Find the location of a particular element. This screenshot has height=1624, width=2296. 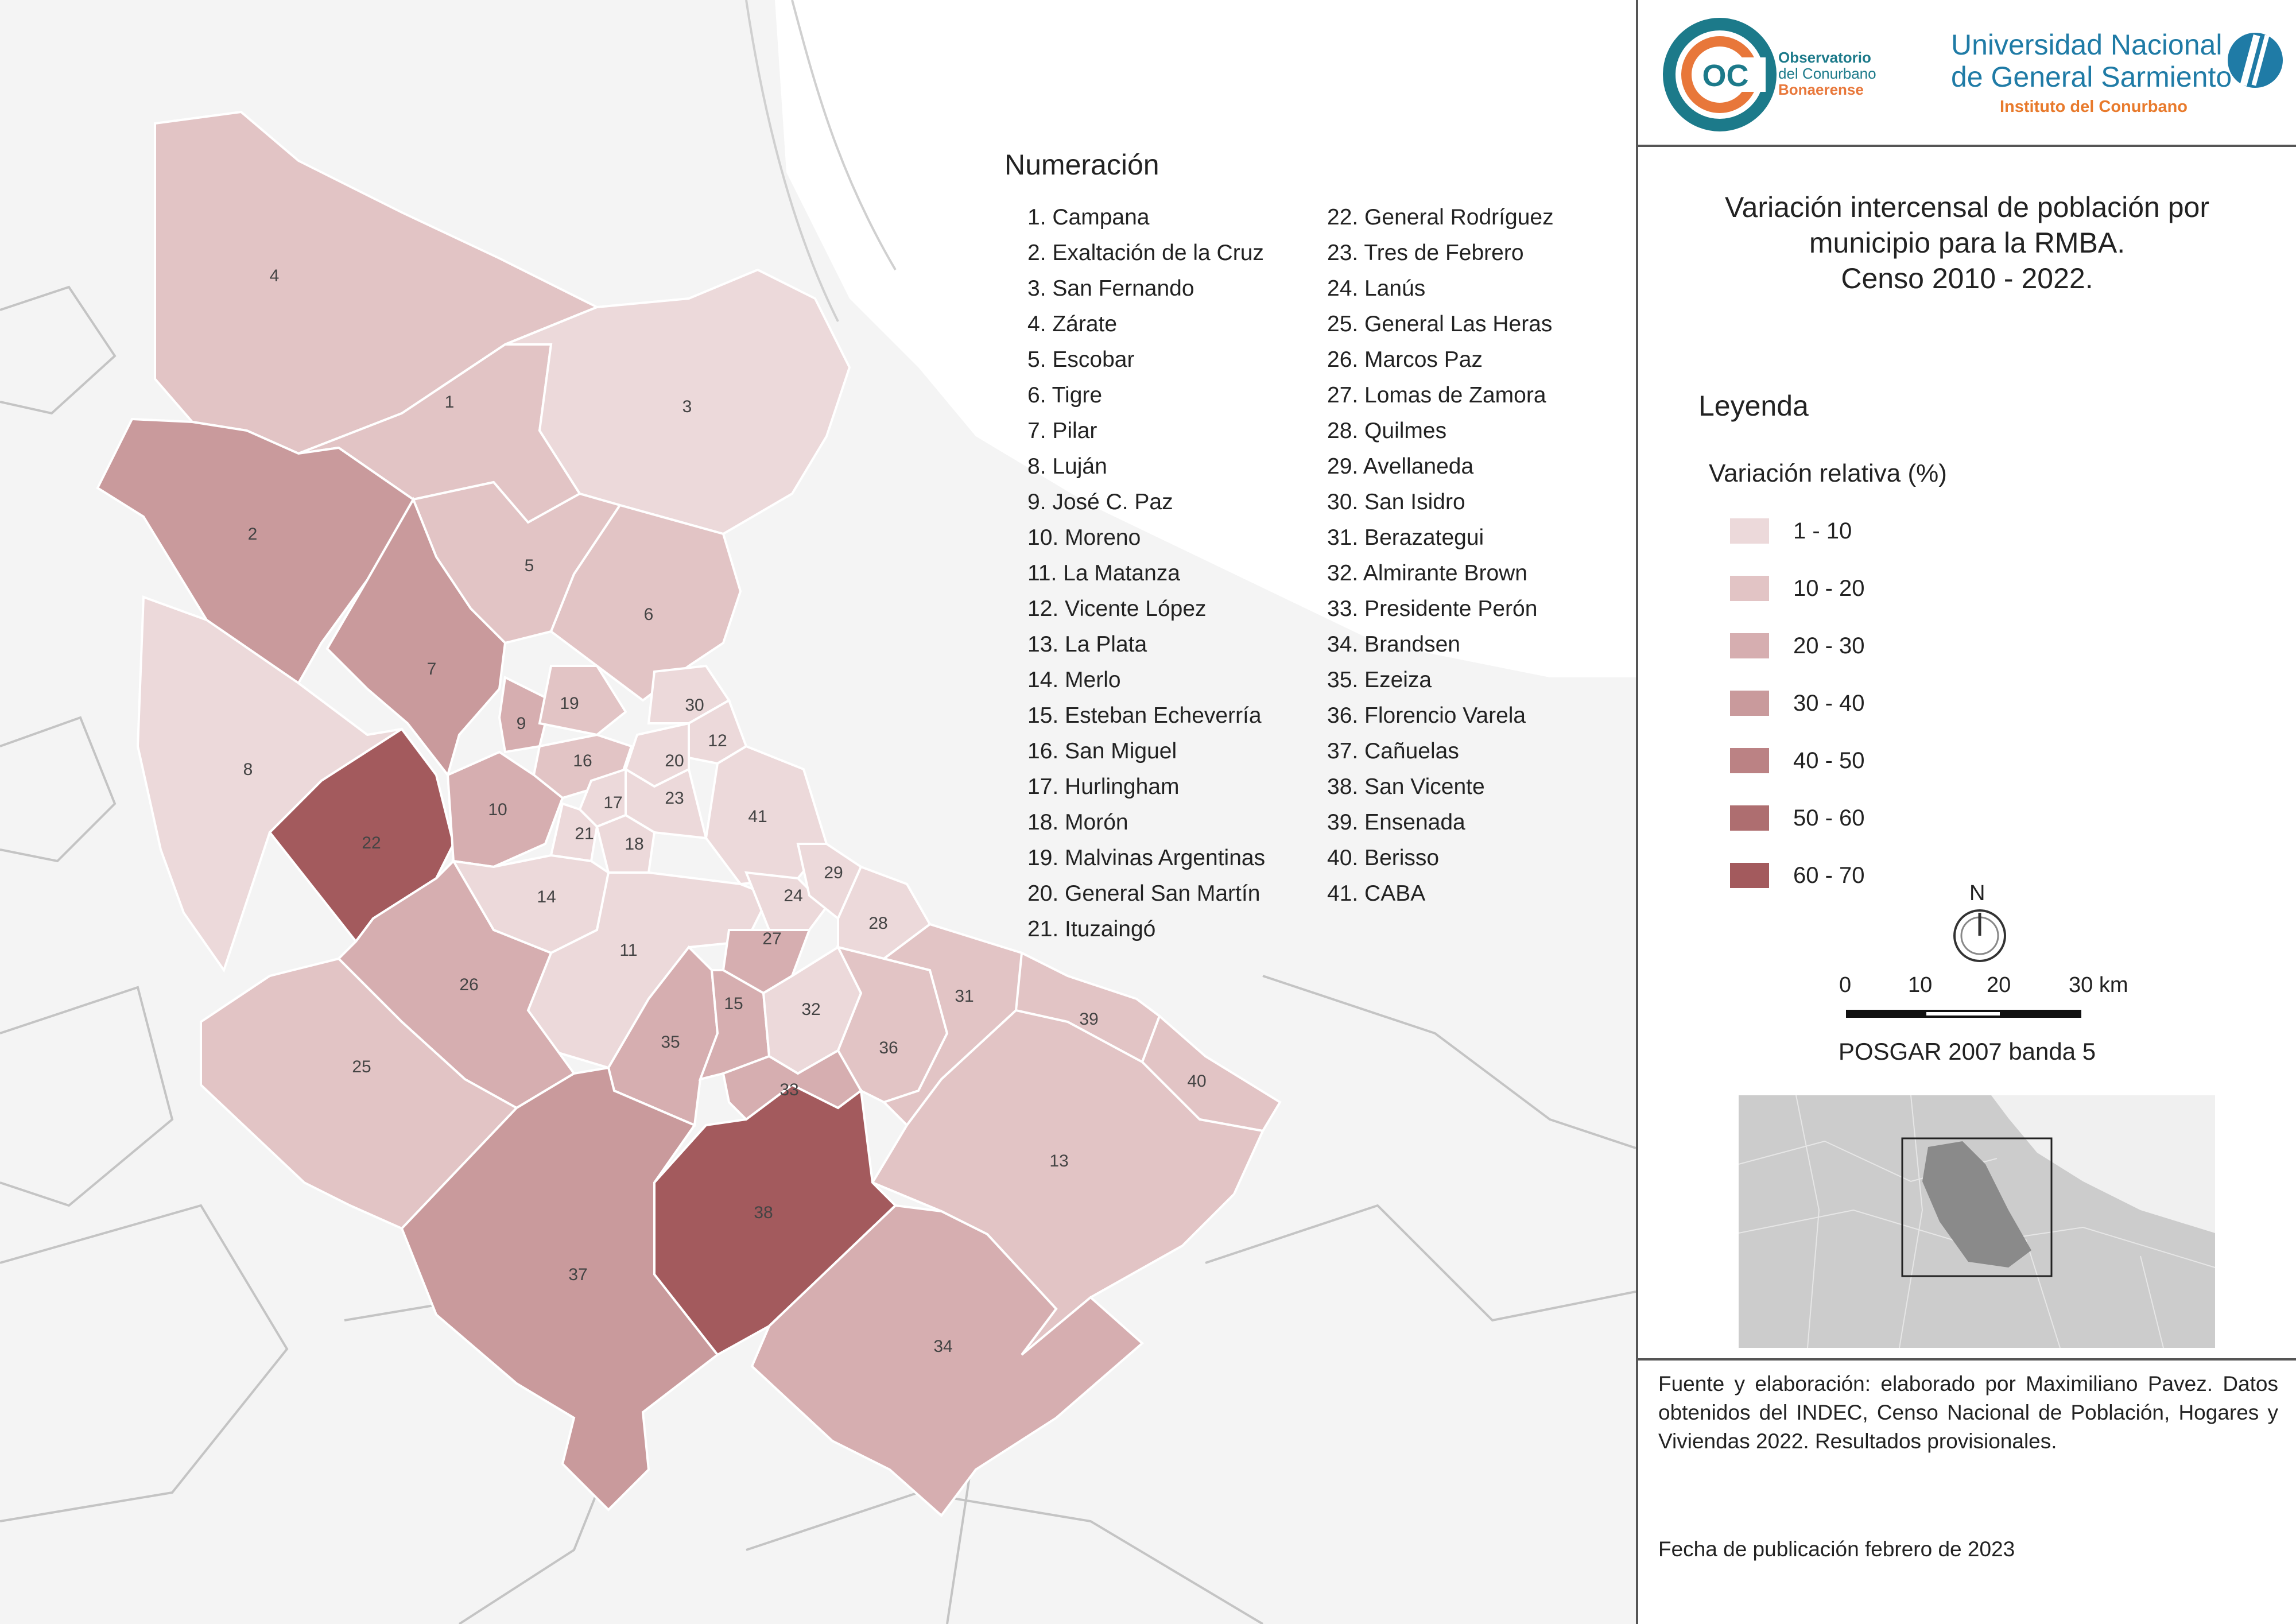

numeracion-item: 17. Hurlingham is located at coordinates (1103, 786).